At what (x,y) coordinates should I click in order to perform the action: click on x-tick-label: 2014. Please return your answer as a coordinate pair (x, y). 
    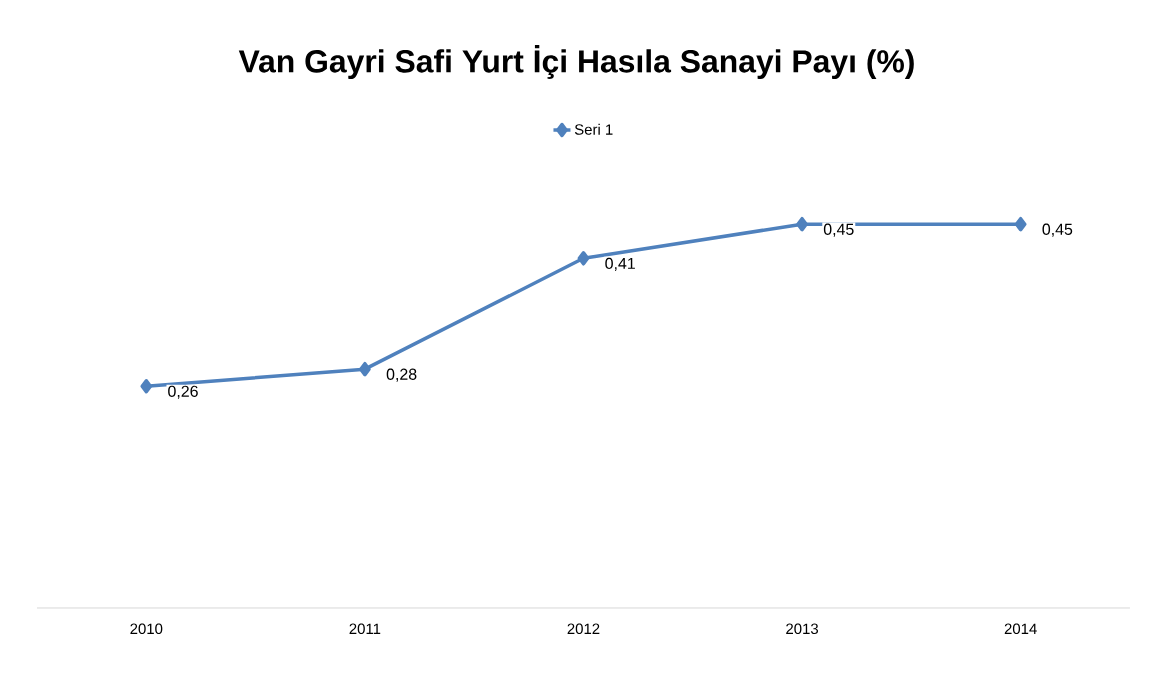
    Looking at the image, I should click on (1020, 629).